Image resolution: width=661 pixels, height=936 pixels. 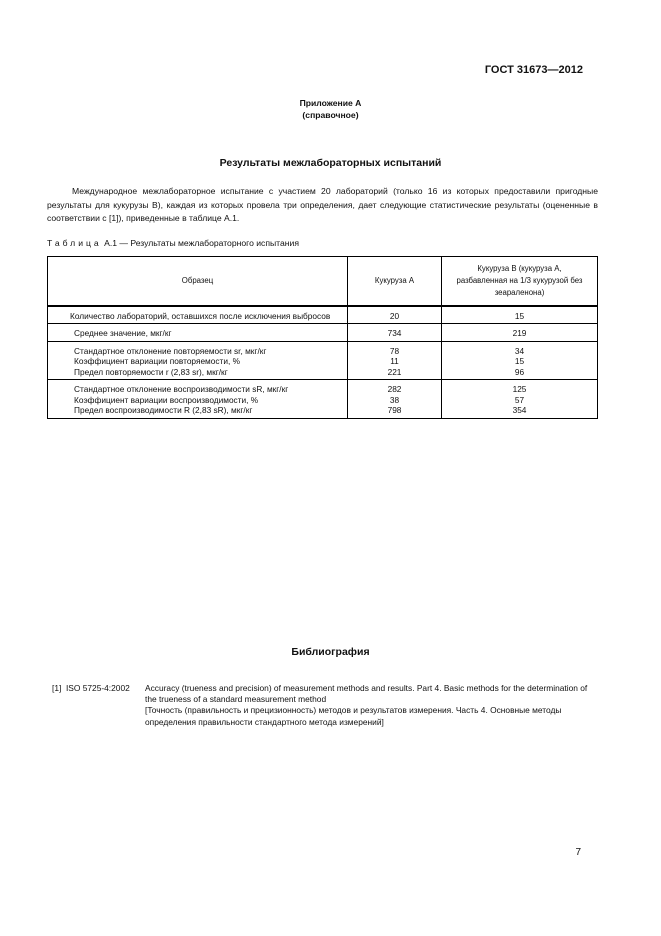 What do you see at coordinates (197, 281) in the screenshot?
I see `header-sample: Образец` at bounding box center [197, 281].